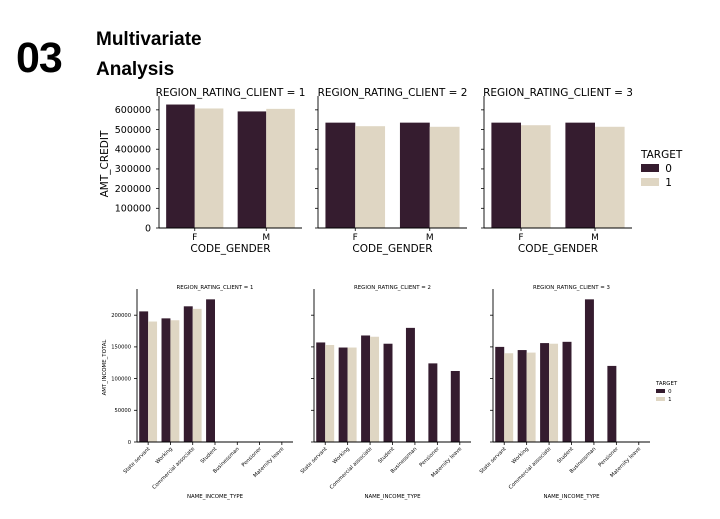  What do you see at coordinates (149, 39) in the screenshot?
I see `slide-title-line-1: Multivariate` at bounding box center [149, 39].